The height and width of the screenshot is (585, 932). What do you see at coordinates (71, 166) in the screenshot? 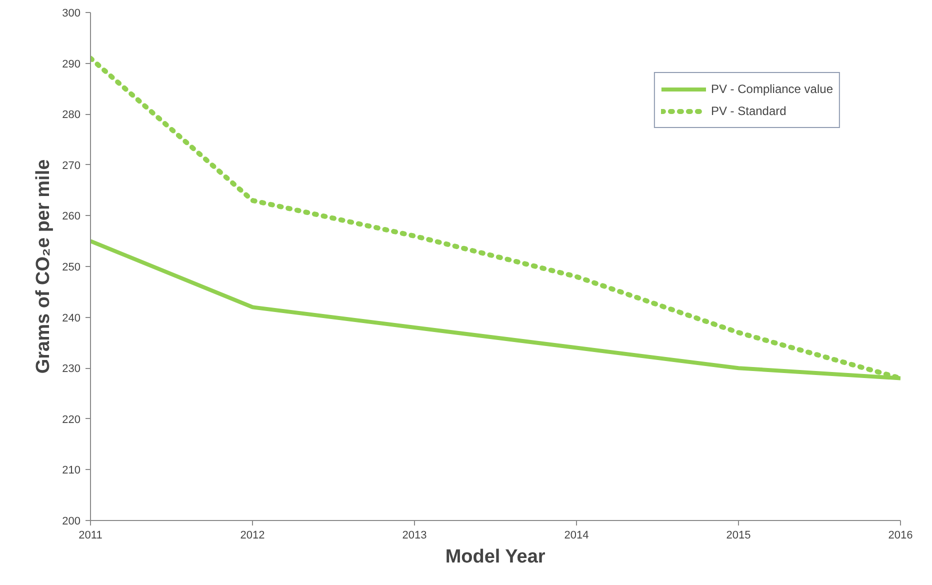
I see `y-tick-label: 270` at bounding box center [71, 166].